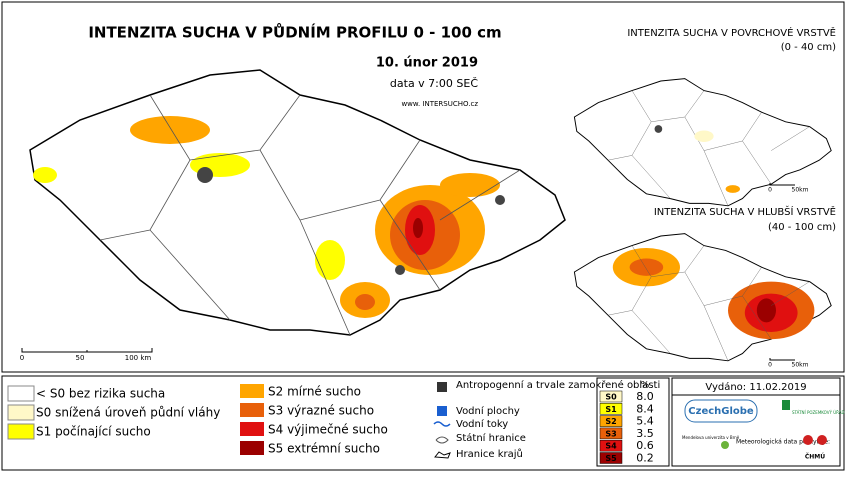  I want to click on legend-label: S4 výjimečné sucho, so click(328, 430).